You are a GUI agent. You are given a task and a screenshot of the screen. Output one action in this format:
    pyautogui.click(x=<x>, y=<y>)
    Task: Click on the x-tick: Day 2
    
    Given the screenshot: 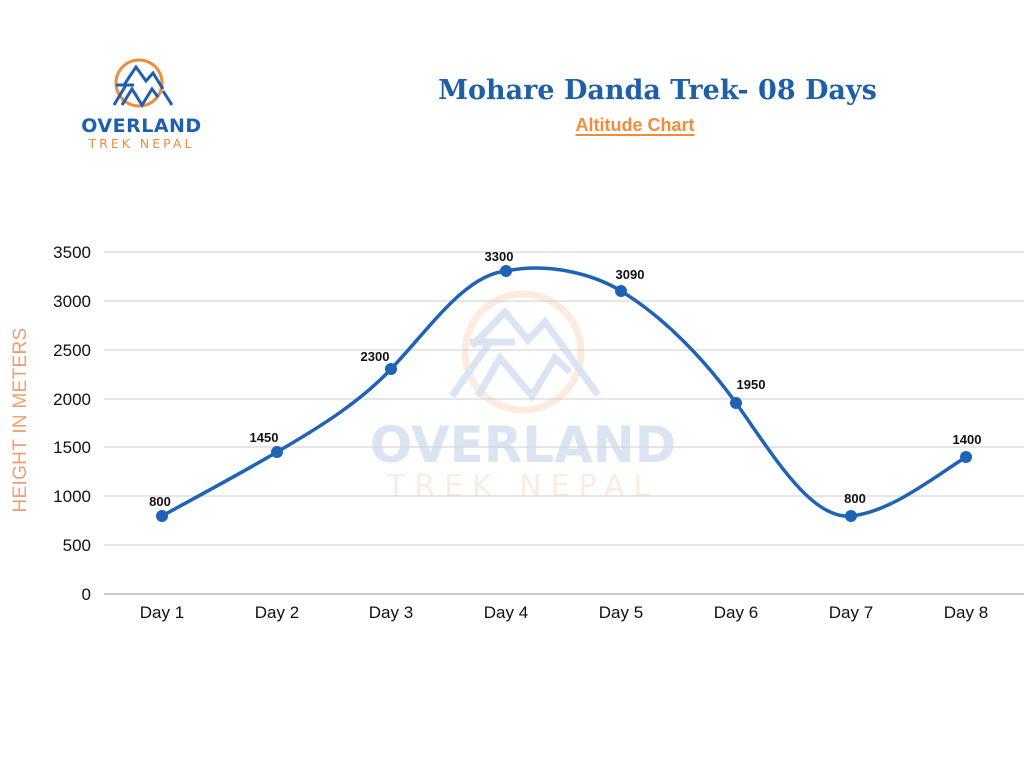 What is the action you would take?
    pyautogui.click(x=277, y=612)
    